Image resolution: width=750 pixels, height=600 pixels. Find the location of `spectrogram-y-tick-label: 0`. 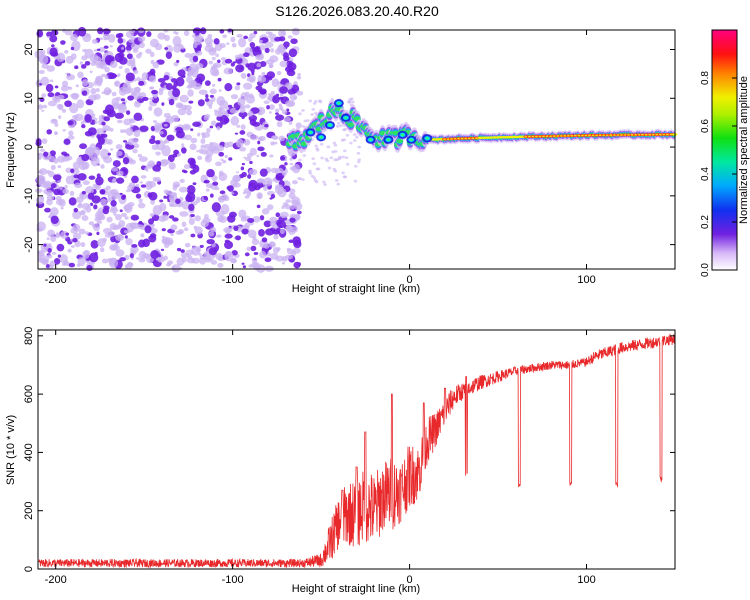

spectrogram-y-tick-label: 0 is located at coordinates (29, 147).